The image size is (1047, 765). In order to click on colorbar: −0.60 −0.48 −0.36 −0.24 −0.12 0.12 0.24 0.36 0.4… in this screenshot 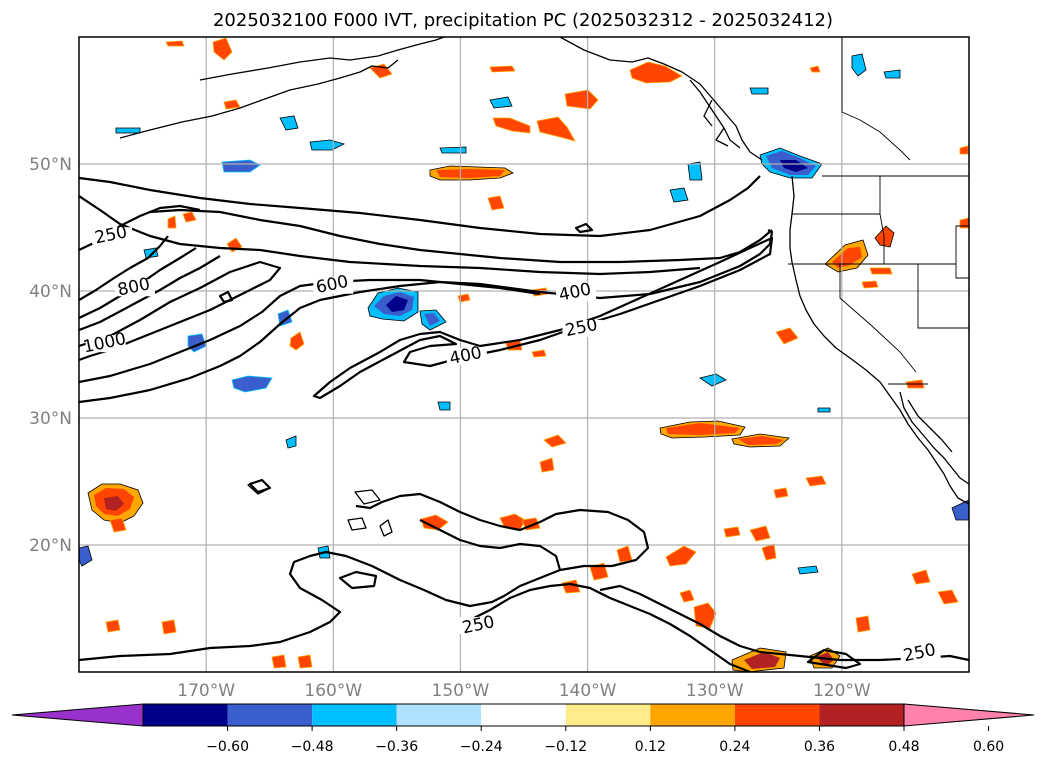, I will do `click(523, 729)`.